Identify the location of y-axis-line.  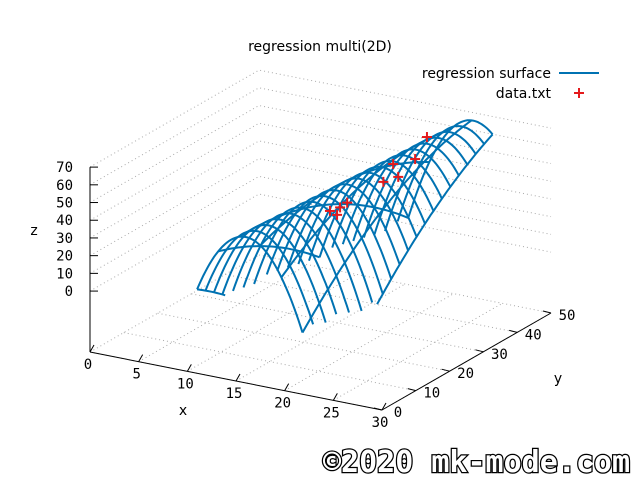
(466, 361).